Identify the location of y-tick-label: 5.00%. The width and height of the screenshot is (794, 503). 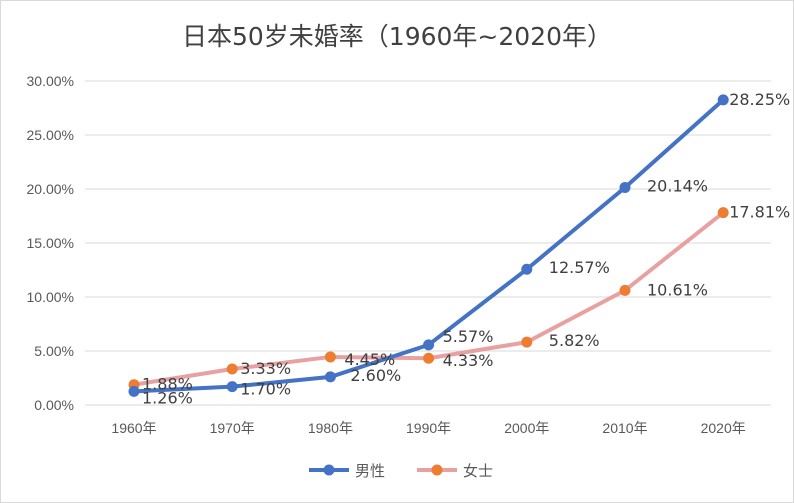
(54, 351).